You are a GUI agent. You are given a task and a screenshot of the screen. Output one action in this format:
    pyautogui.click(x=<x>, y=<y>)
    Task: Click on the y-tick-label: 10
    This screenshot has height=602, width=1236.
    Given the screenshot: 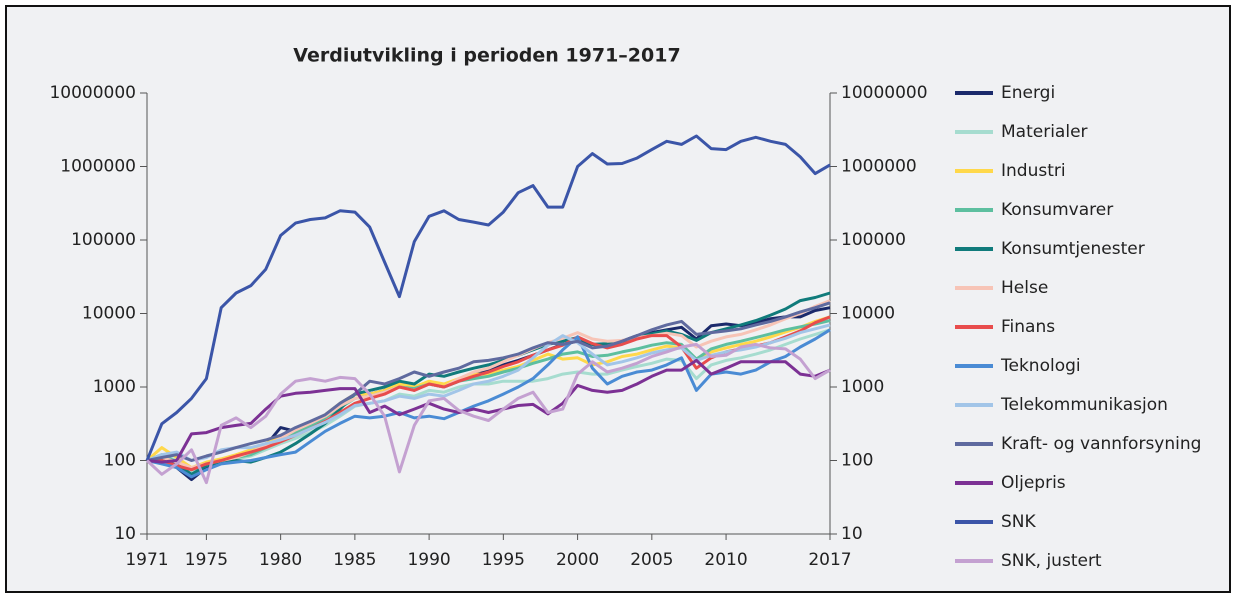 What is the action you would take?
    pyautogui.click(x=125, y=534)
    